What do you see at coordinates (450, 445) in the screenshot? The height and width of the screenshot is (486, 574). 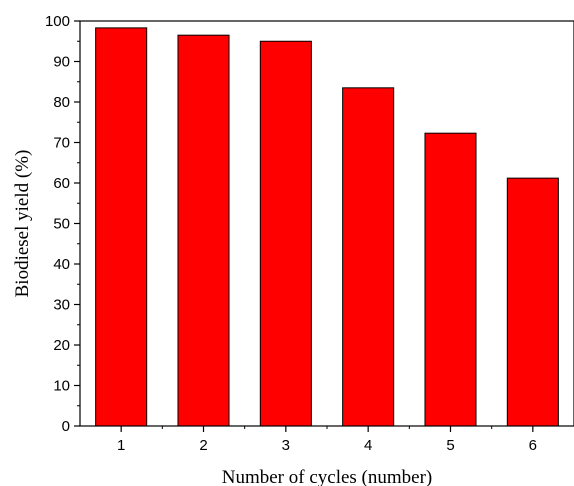 I see `x-tick-label: 5` at bounding box center [450, 445].